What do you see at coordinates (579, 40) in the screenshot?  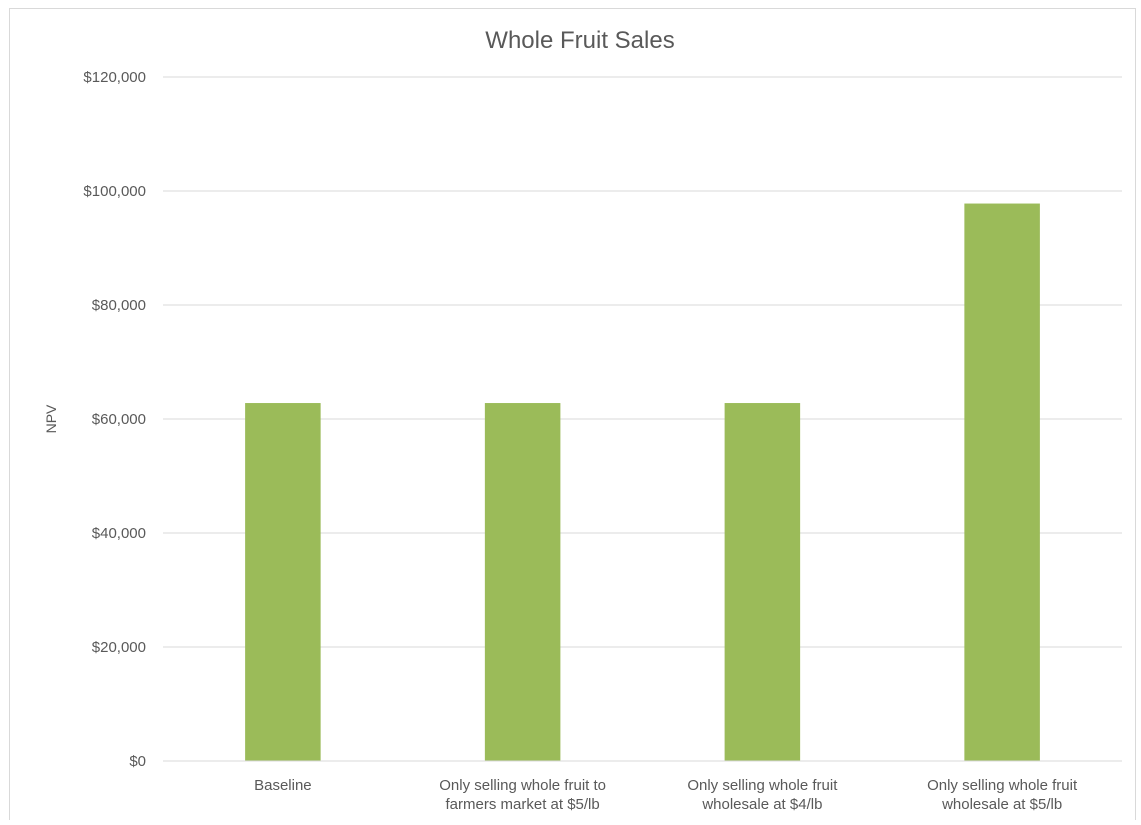 I see `chart-title: Whole Fruit Sales` at bounding box center [579, 40].